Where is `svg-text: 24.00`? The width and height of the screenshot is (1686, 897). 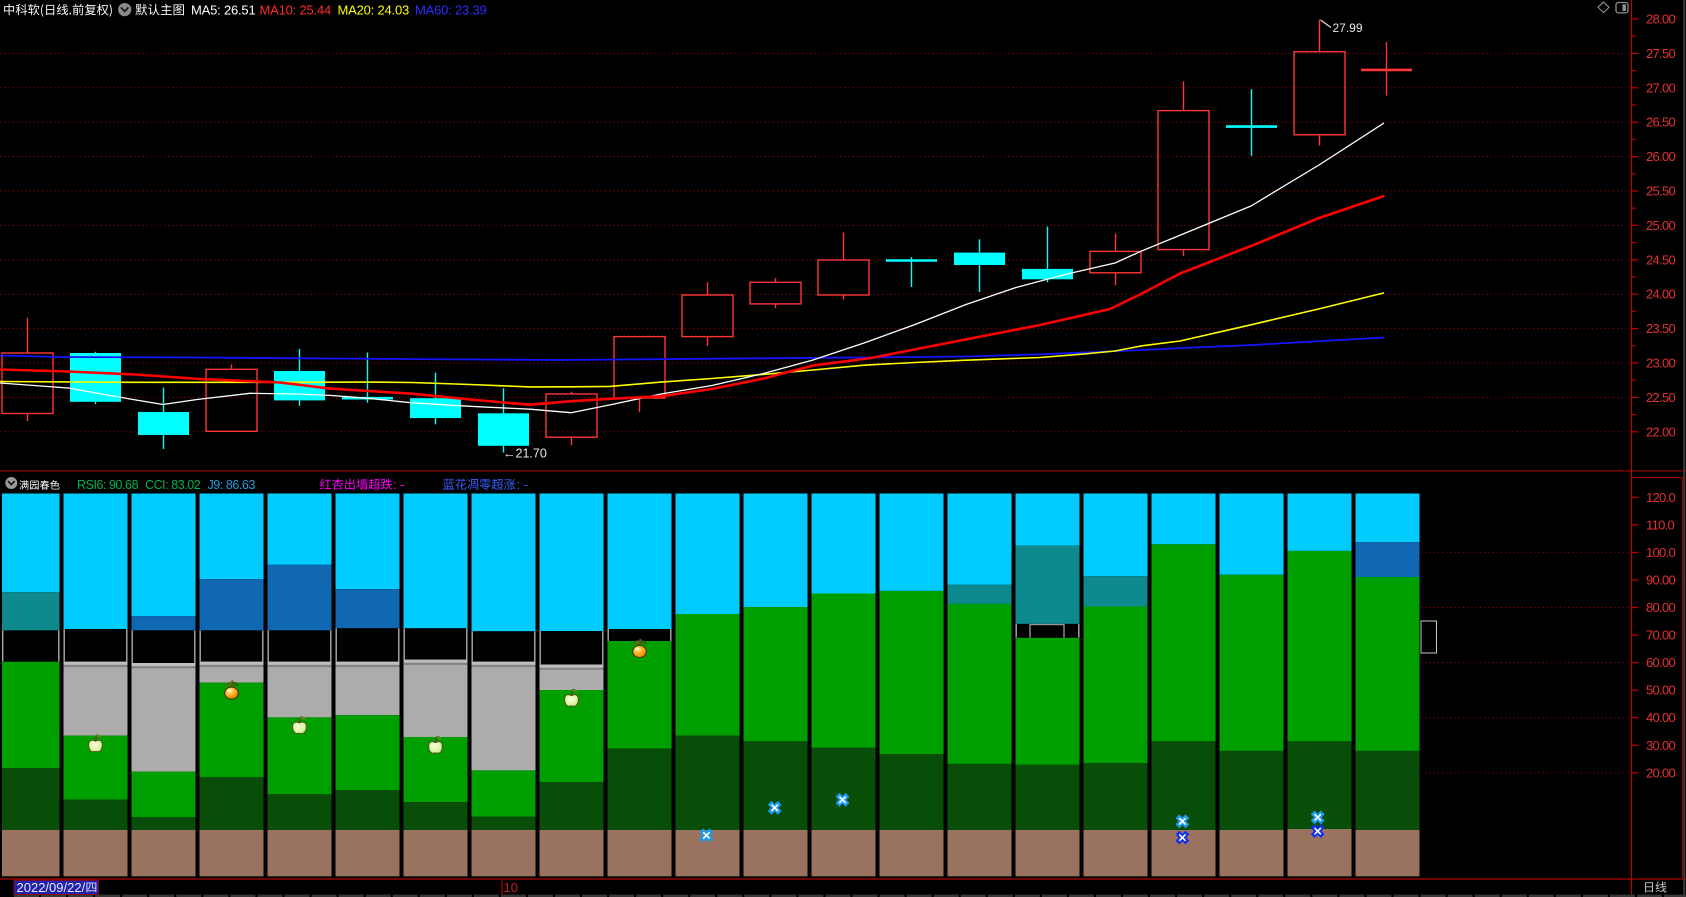
svg-text: 24.00 is located at coordinates (1661, 294).